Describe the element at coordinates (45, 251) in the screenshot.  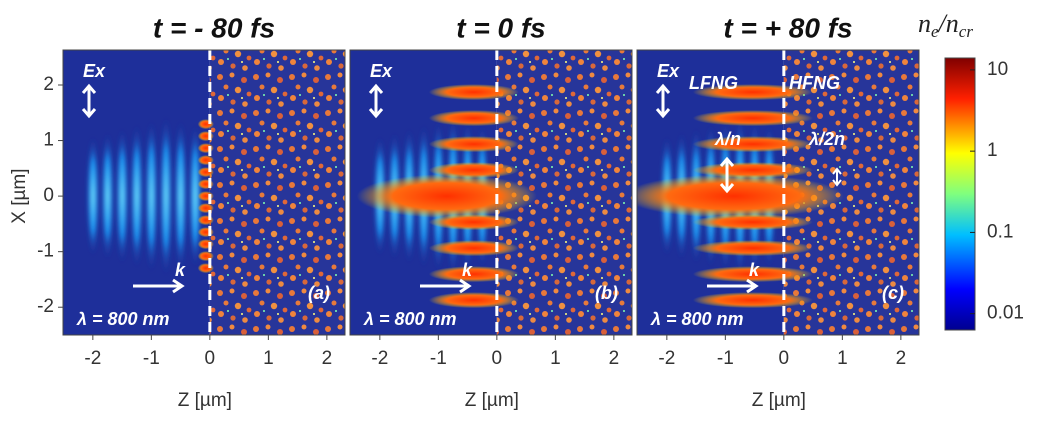
I see `y-tick-label: -1` at that location.